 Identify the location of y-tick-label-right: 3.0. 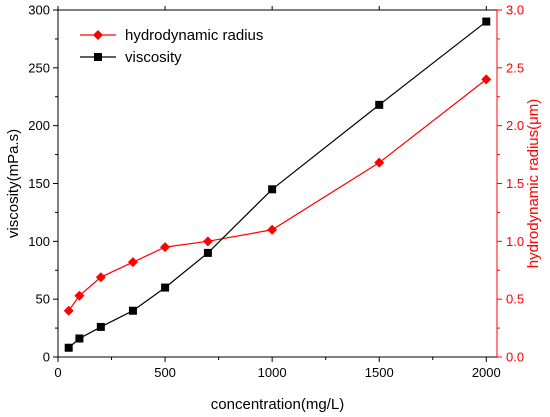
(515, 10).